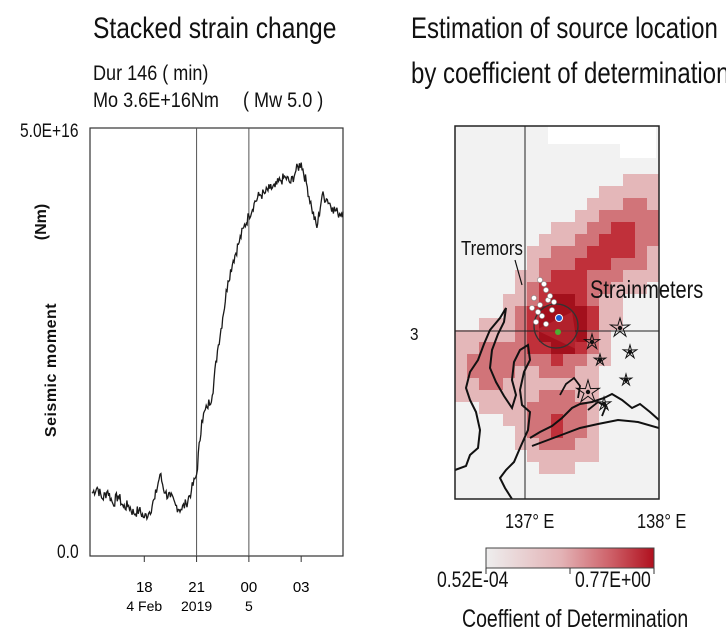  Describe the element at coordinates (301, 587) in the screenshot. I see `x-tick-label: 03` at that location.